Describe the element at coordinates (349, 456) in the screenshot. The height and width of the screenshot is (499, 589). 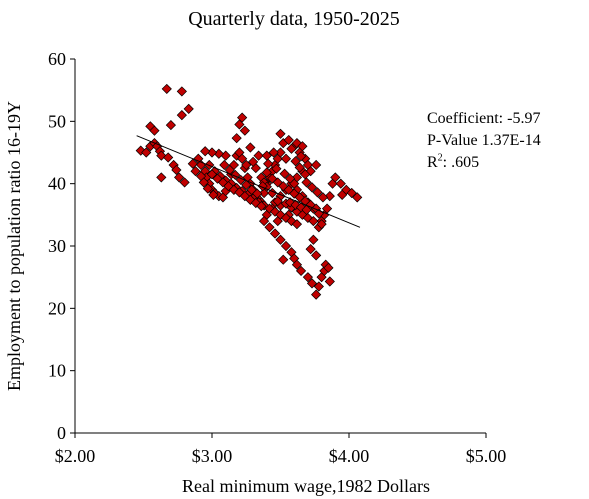
I see `x-tick-label: $4.00` at that location.